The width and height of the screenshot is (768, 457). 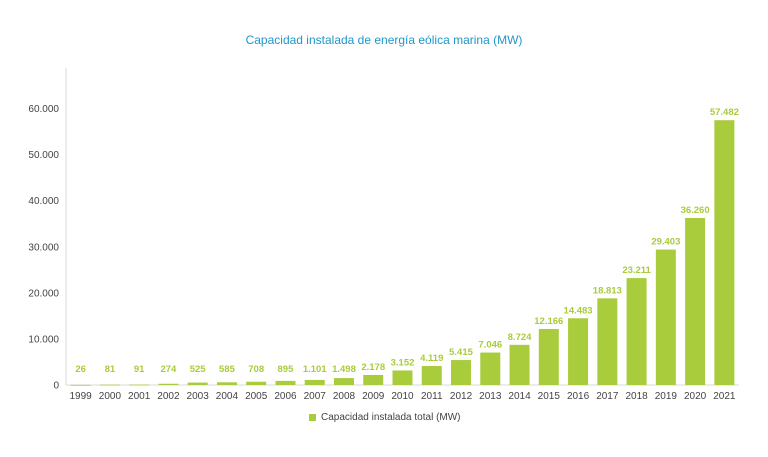 What do you see at coordinates (168, 369) in the screenshot?
I see `data-label: 274` at bounding box center [168, 369].